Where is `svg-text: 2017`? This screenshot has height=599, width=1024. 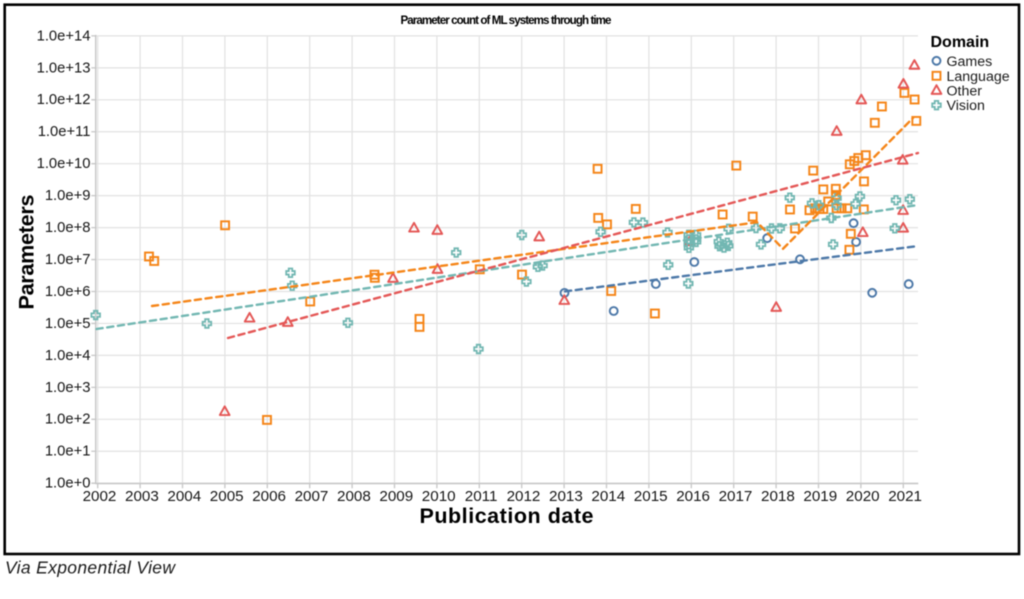
svg-text: 2017 is located at coordinates (736, 496).